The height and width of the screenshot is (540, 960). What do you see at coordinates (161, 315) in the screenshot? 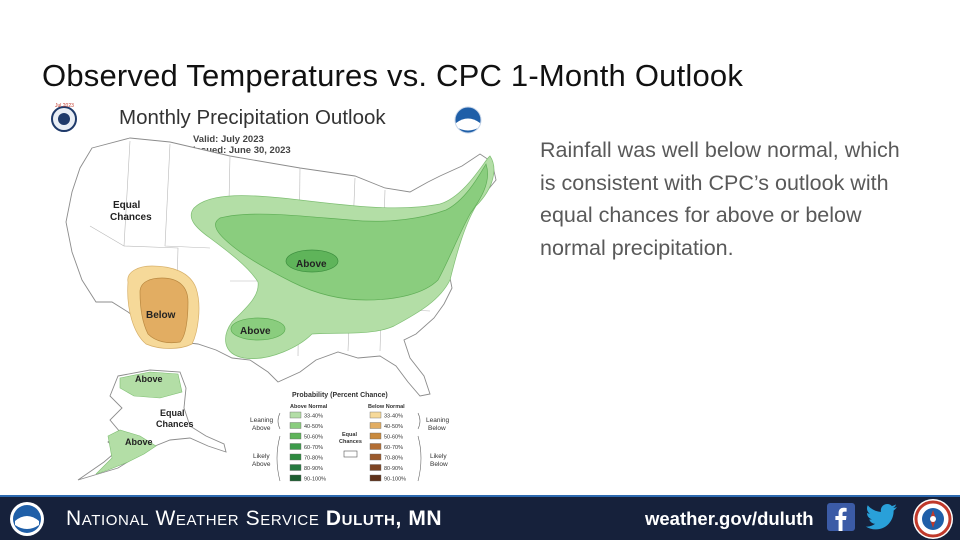
I see `below-southwest-label: Below` at bounding box center [161, 315].